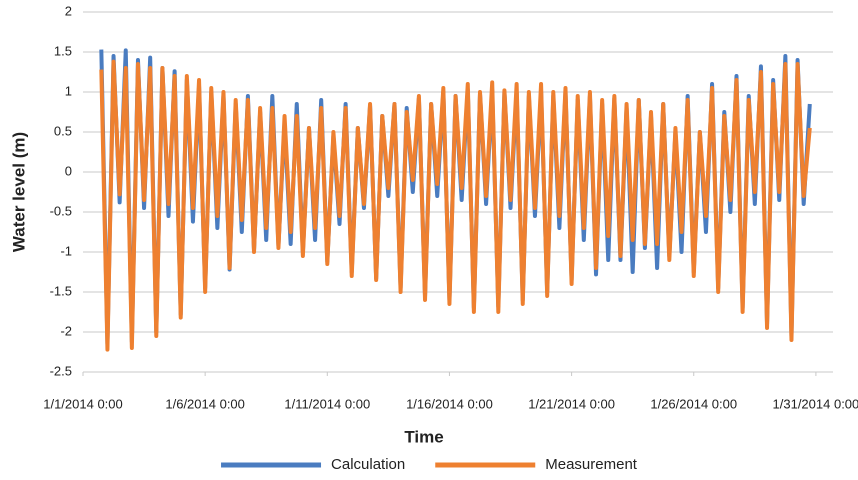  Describe the element at coordinates (61, 370) in the screenshot. I see `y-tick-label: -2.5` at that location.